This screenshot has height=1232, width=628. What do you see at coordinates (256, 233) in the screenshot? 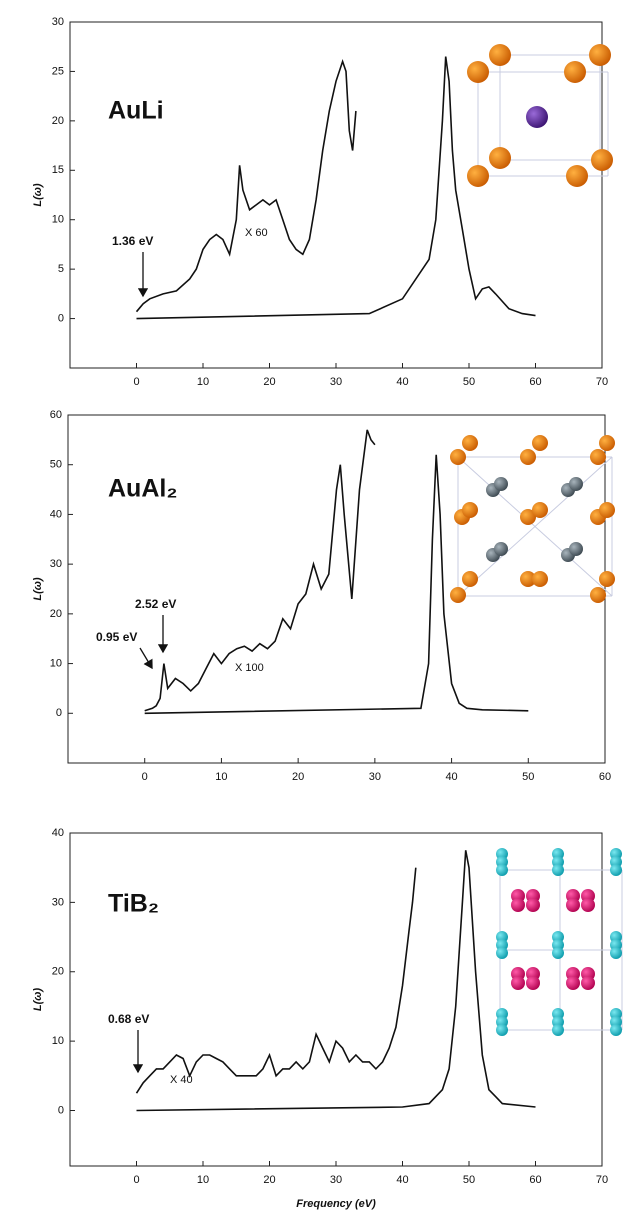
I see `annotation: X 60` at bounding box center [256, 233].